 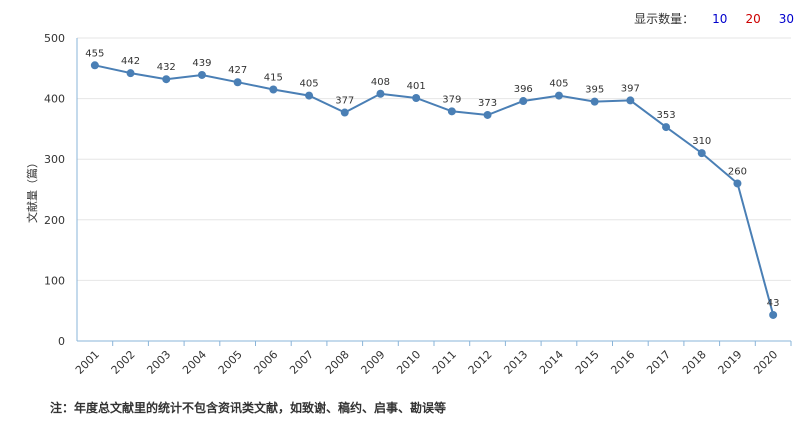 What do you see at coordinates (630, 88) in the screenshot?
I see `data-label: 397` at bounding box center [630, 88].